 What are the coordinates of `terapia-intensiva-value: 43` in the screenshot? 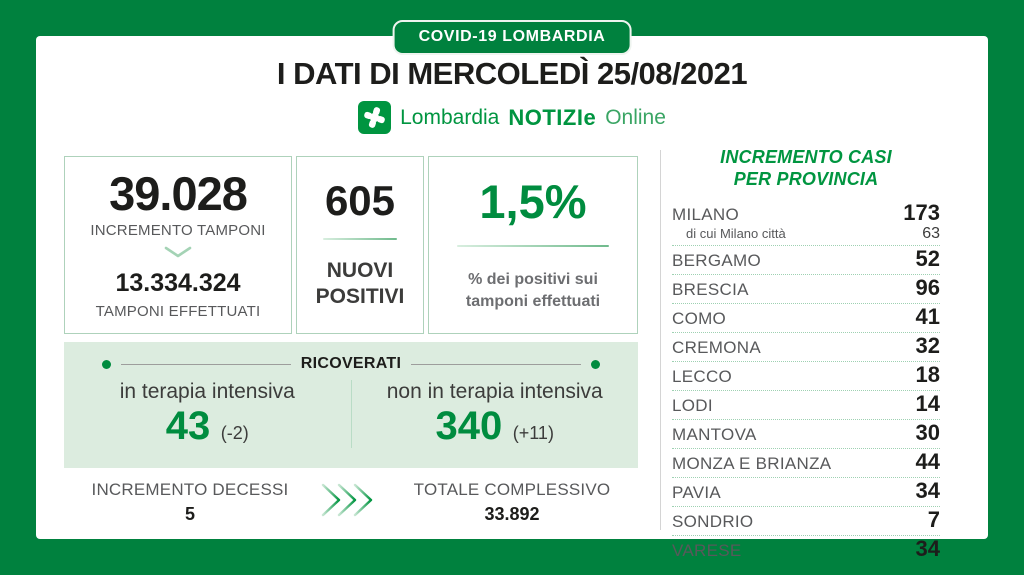 It's located at (188, 426).